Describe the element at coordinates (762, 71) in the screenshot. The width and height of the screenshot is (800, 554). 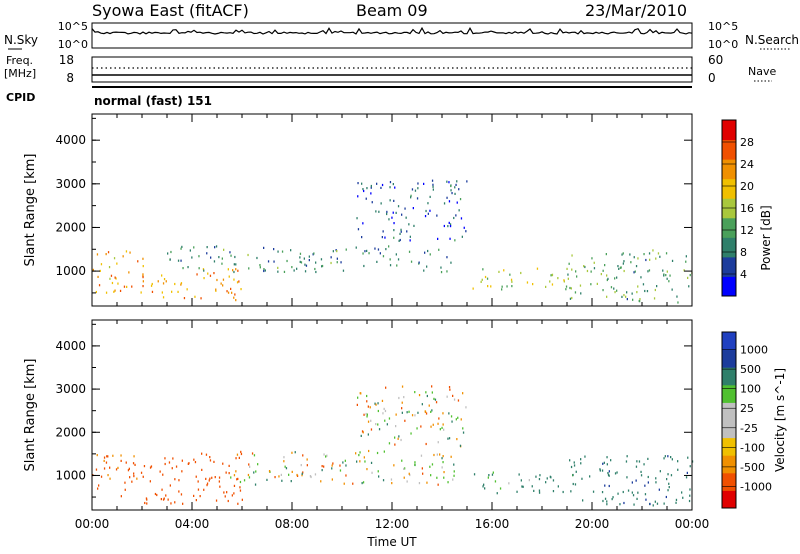
I see `nave-label: Nave` at that location.